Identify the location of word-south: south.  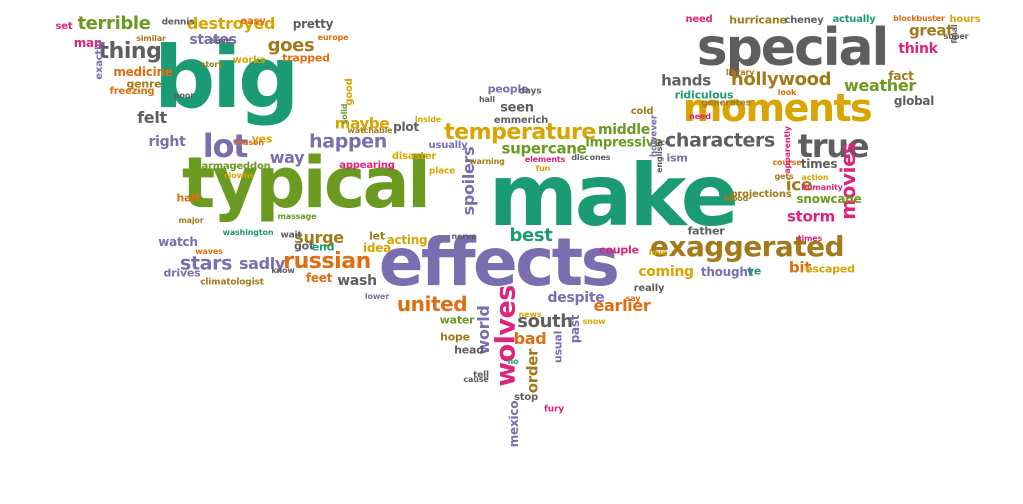
(545, 321).